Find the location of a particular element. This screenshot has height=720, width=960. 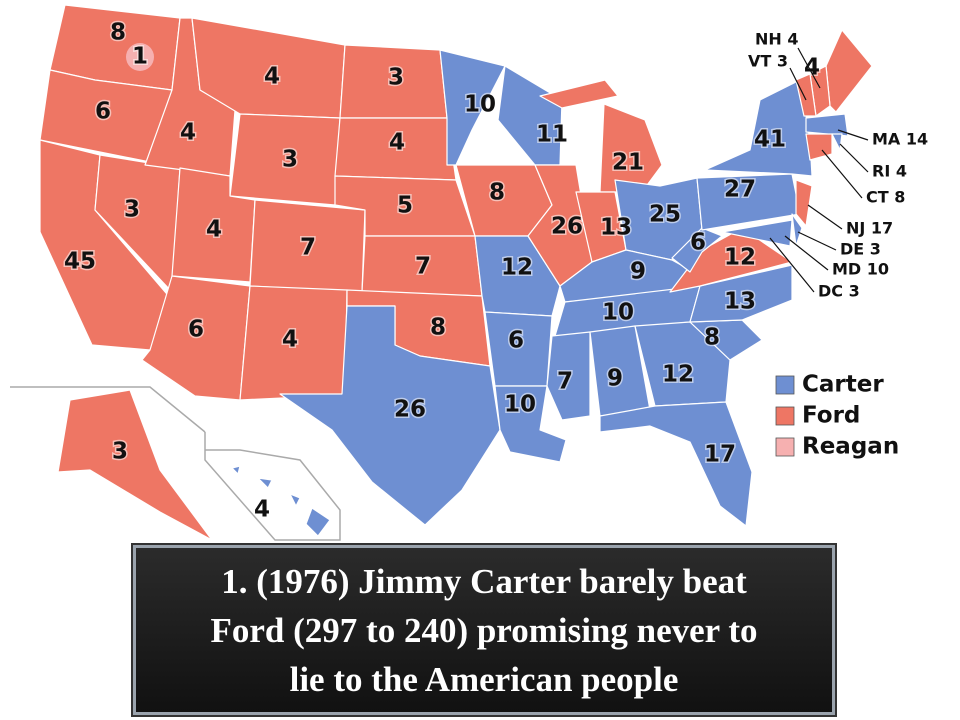

legend-label: Ford is located at coordinates (831, 416).